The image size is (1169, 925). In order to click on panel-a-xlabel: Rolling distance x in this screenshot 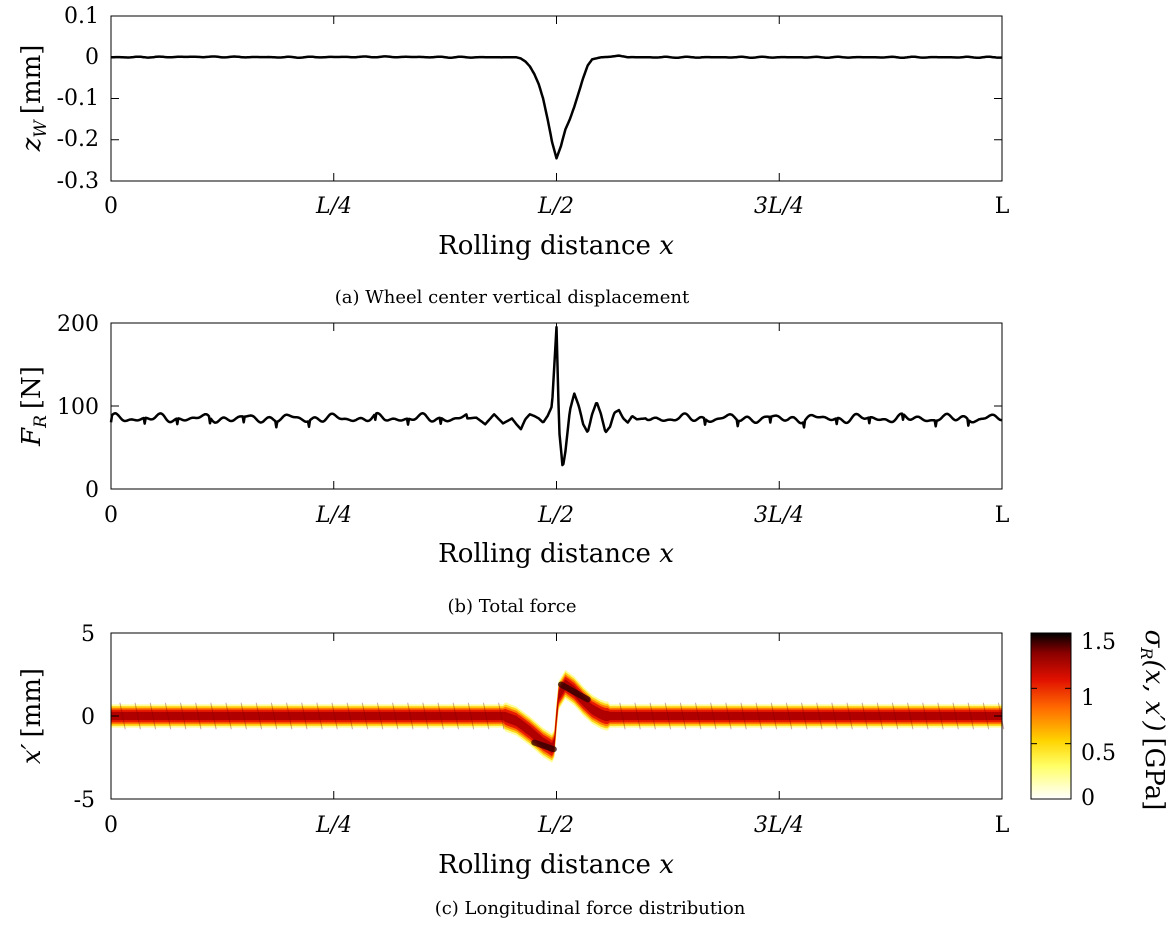, I will do `click(556, 246)`.